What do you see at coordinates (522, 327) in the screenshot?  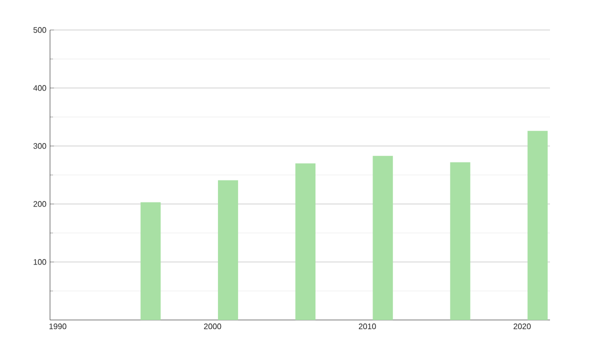 I see `x-tick-label: 2020` at bounding box center [522, 327].